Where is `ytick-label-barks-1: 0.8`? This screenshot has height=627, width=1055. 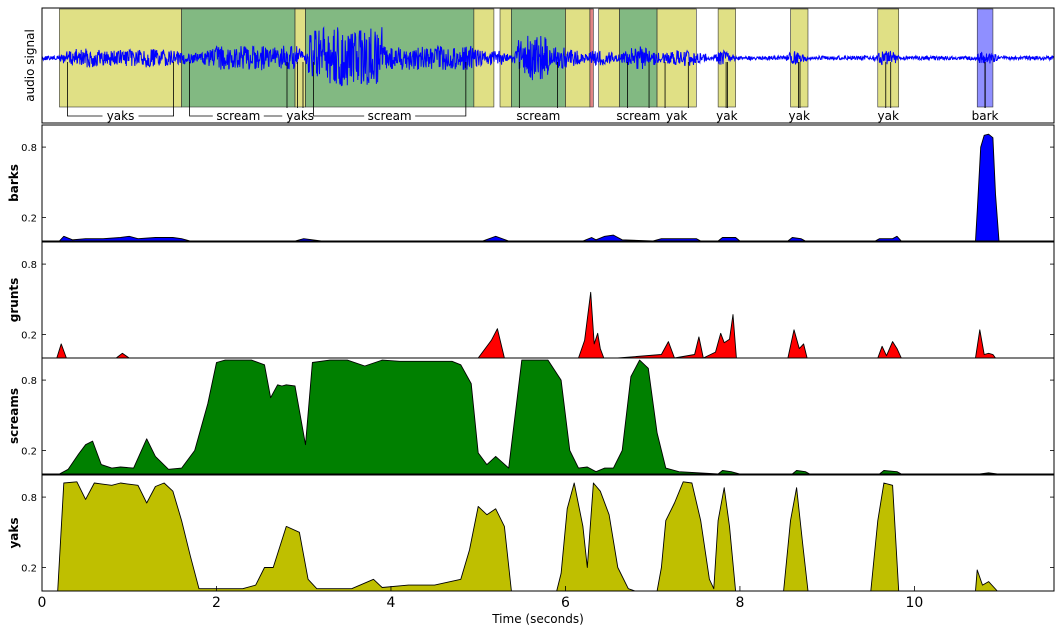 ytick-label-barks-1: 0.8 is located at coordinates (29, 148).